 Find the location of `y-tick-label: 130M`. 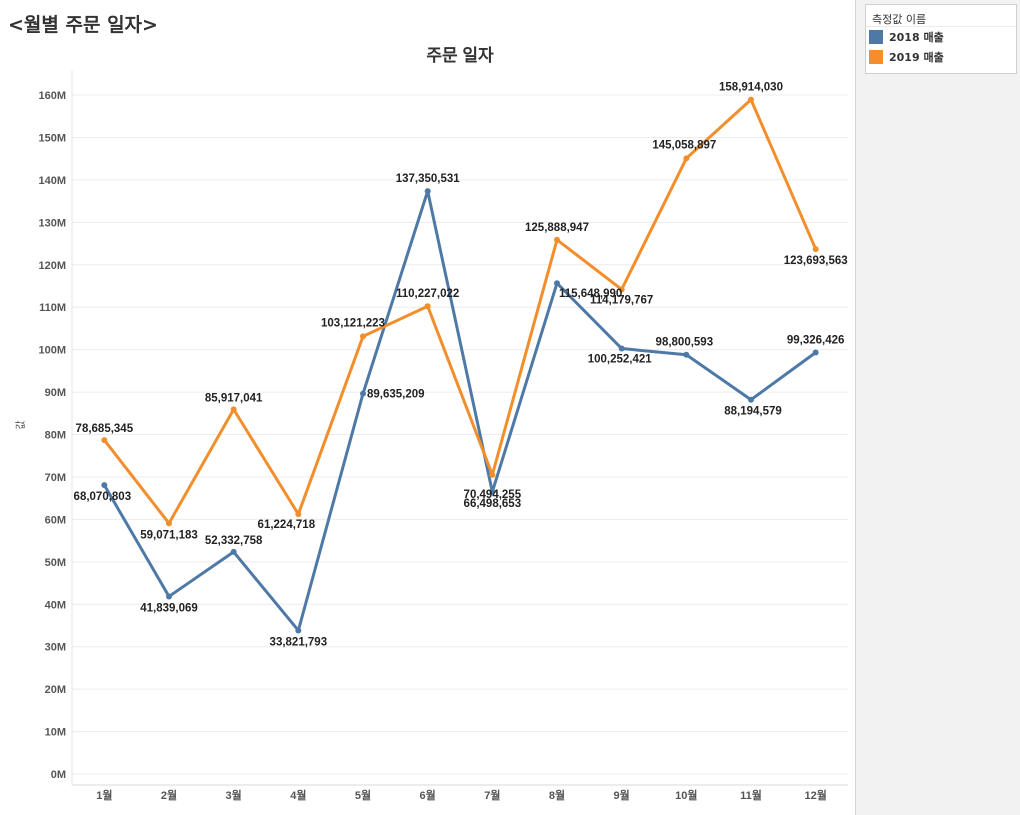

y-tick-label: 130M is located at coordinates (52, 223).